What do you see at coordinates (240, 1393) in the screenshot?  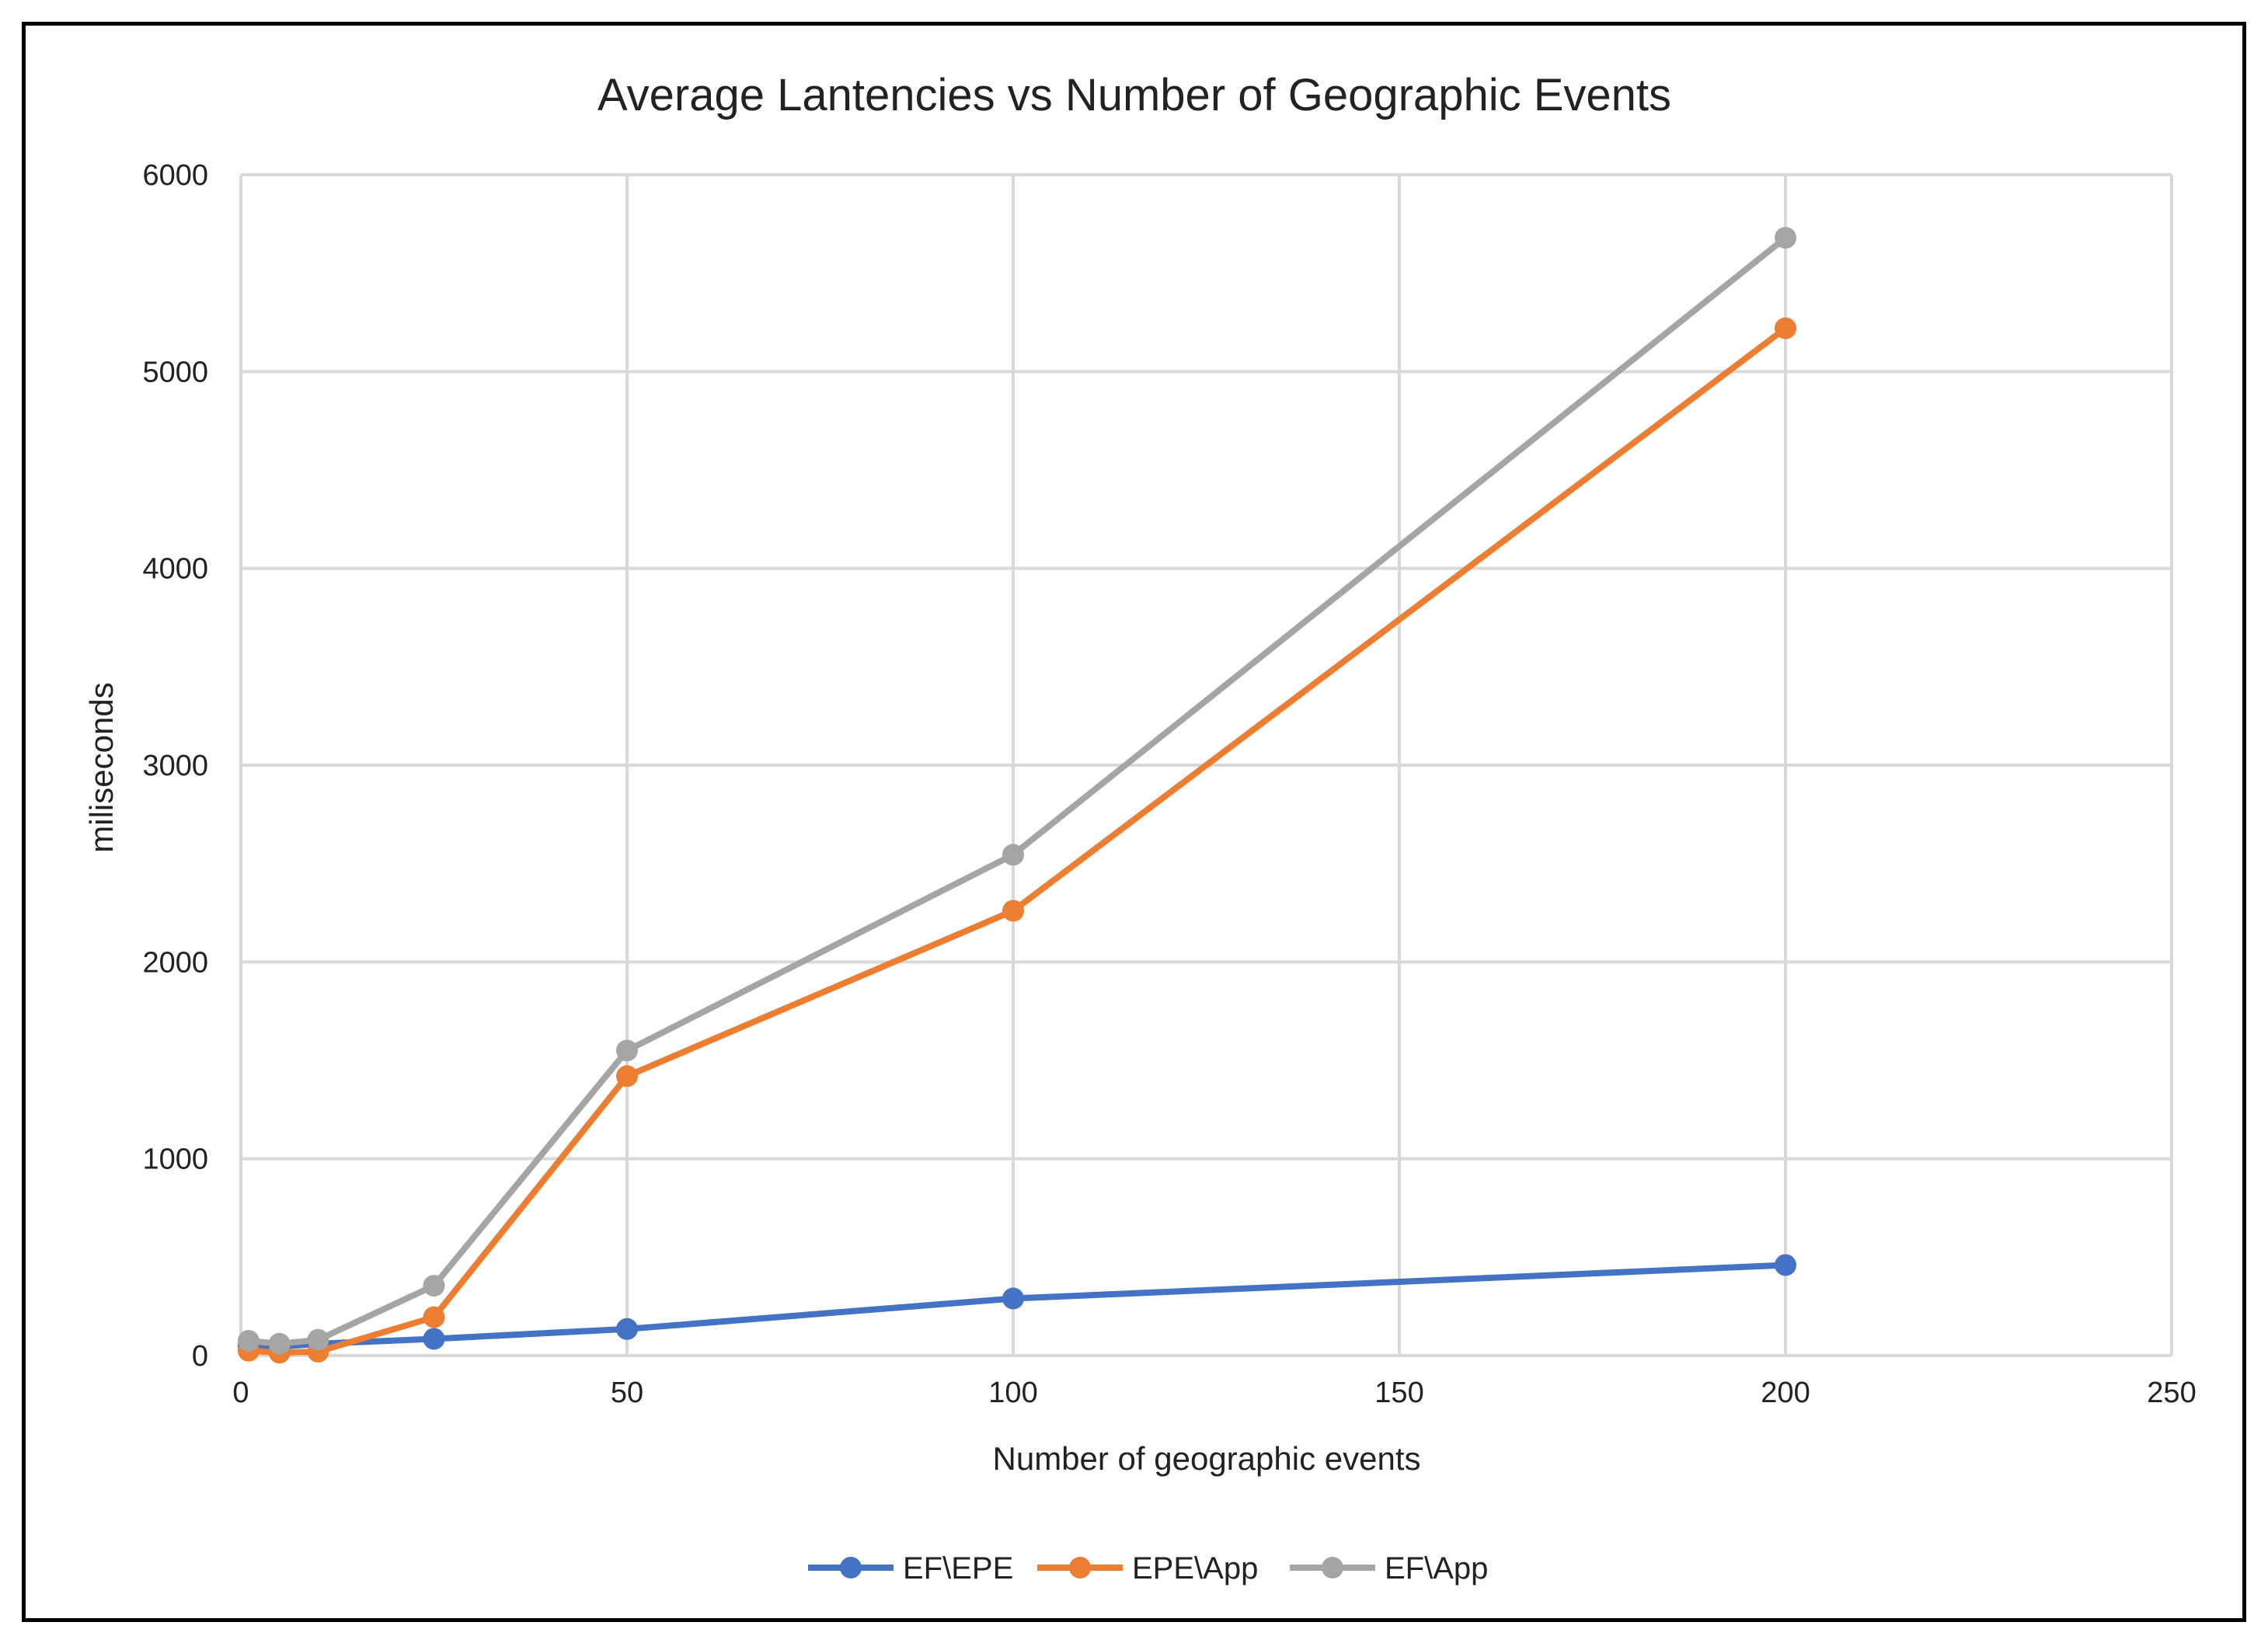 I see `x-tick-label: 0` at bounding box center [240, 1393].